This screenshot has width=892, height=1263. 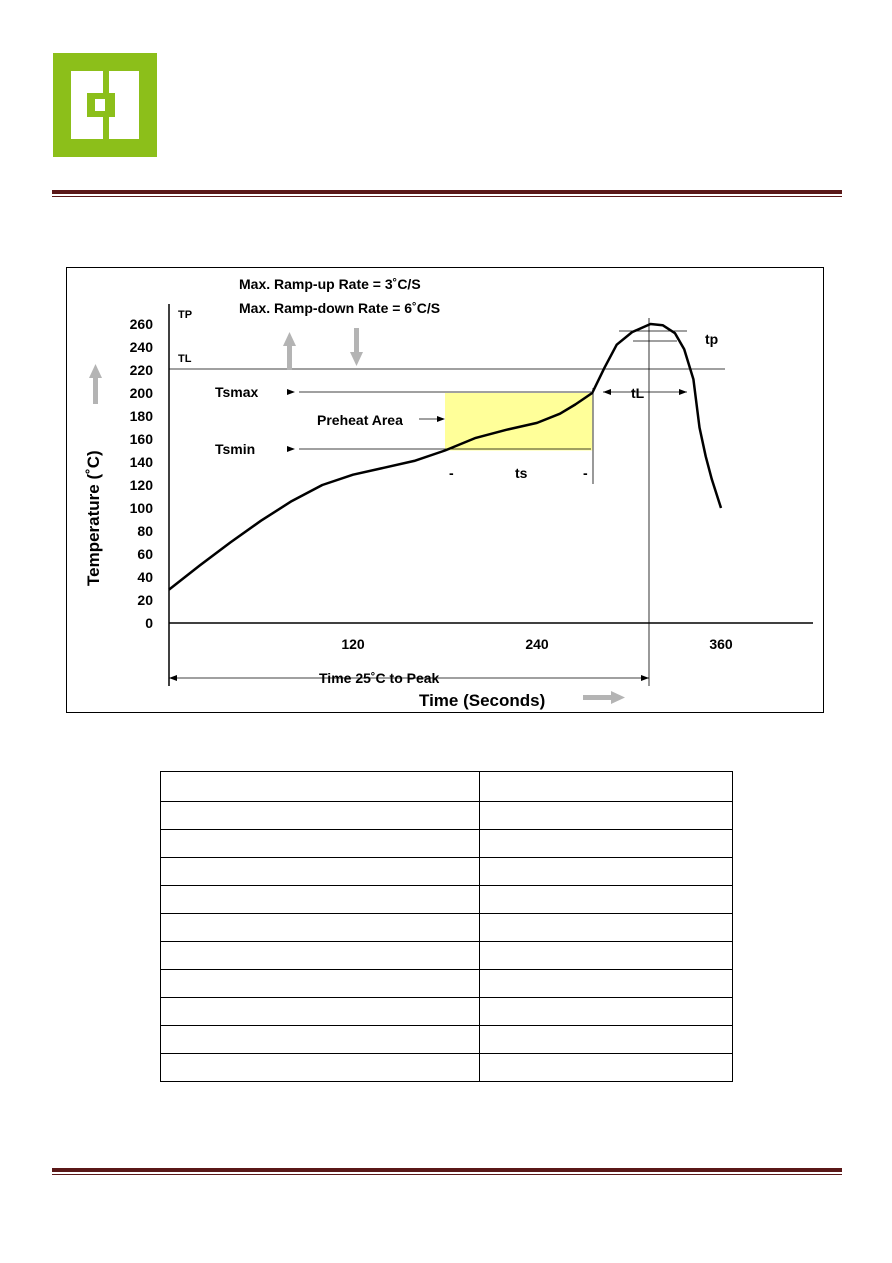 What do you see at coordinates (291, 392) in the screenshot?
I see `tsmax-pointer` at bounding box center [291, 392].